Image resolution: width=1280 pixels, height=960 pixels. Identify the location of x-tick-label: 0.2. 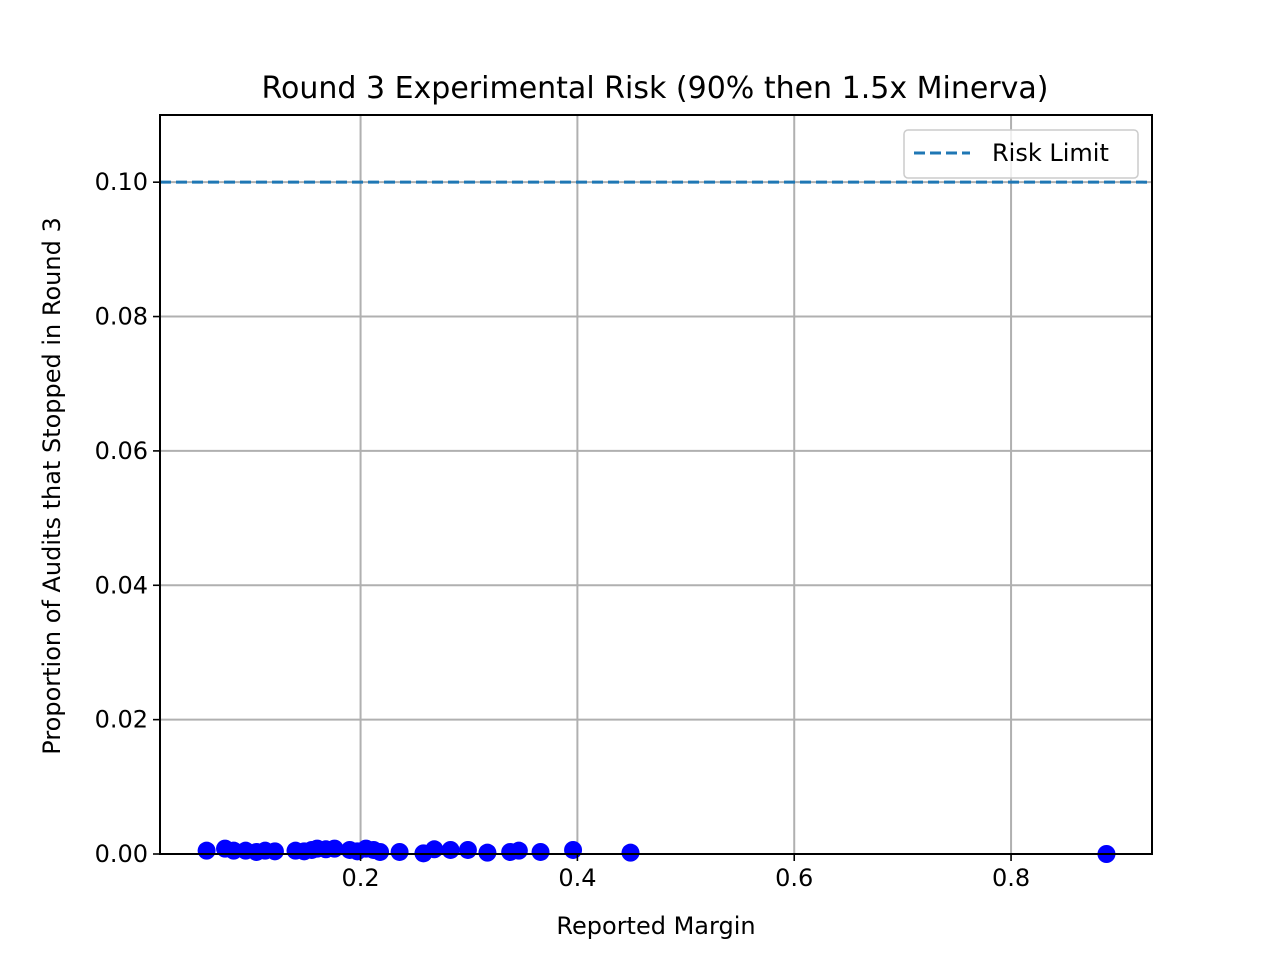
(360, 878).